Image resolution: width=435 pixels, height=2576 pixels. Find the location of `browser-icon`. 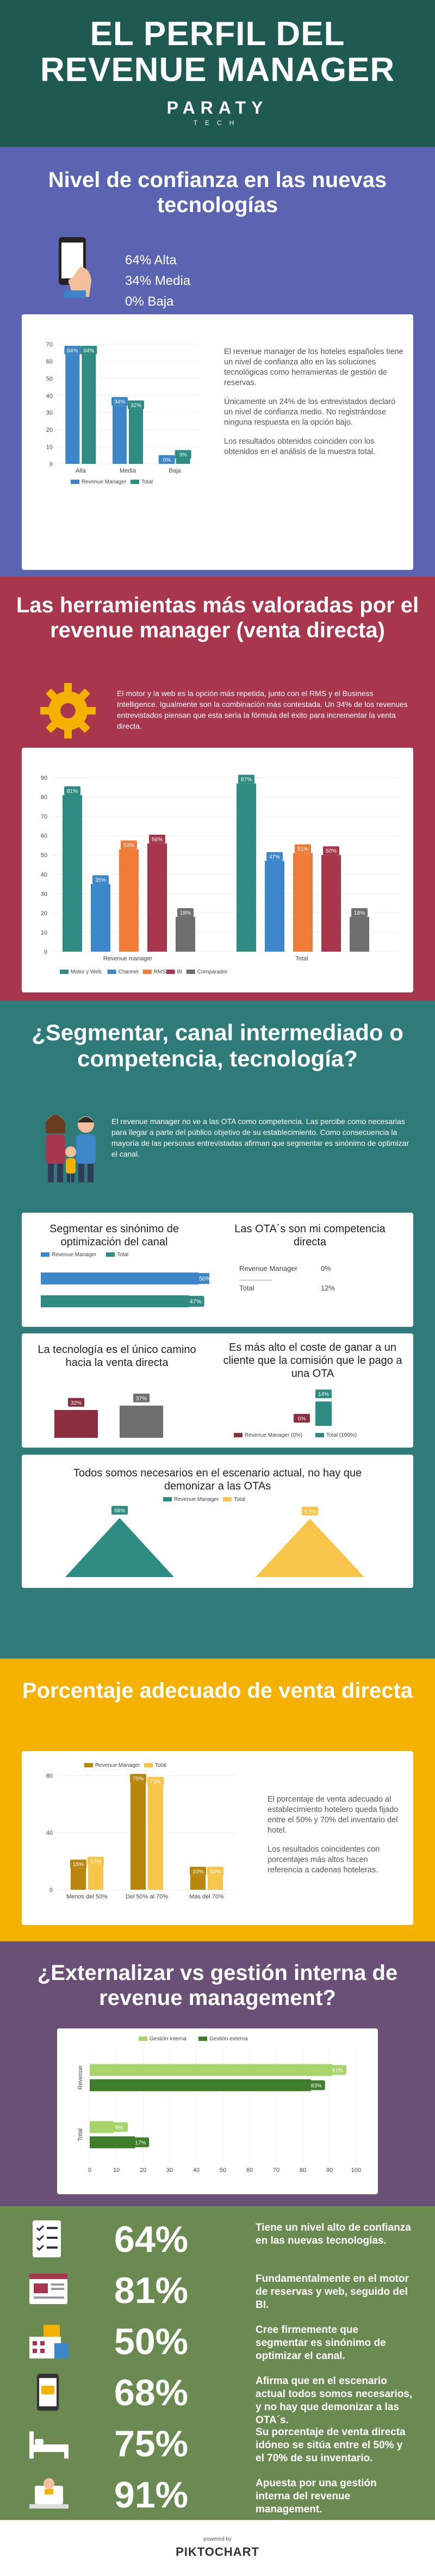

browser-icon is located at coordinates (48, 2289).